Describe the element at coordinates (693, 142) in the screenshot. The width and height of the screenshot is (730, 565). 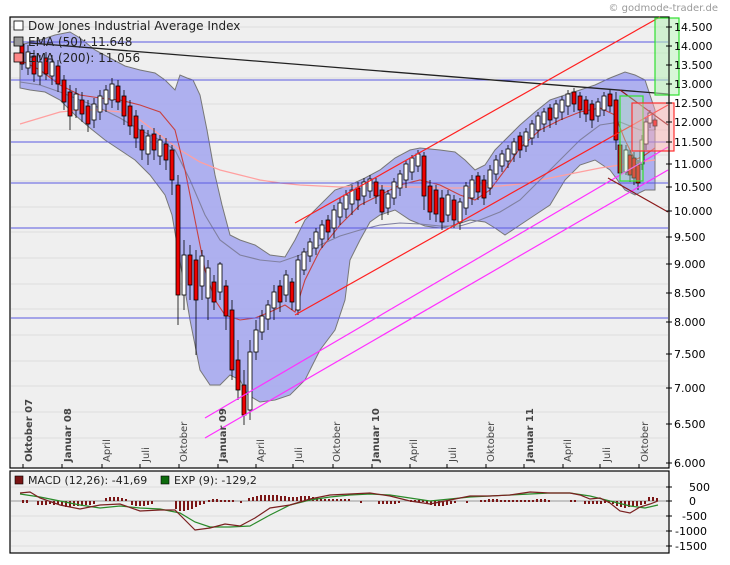
I see `ytick: 11.500` at that location.